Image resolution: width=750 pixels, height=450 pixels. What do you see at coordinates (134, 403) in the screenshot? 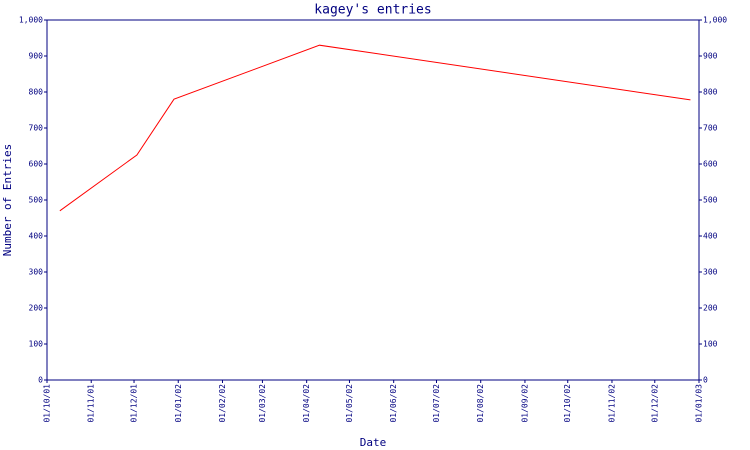
I see `x-tick-label: 01/12/01` at bounding box center [134, 403].